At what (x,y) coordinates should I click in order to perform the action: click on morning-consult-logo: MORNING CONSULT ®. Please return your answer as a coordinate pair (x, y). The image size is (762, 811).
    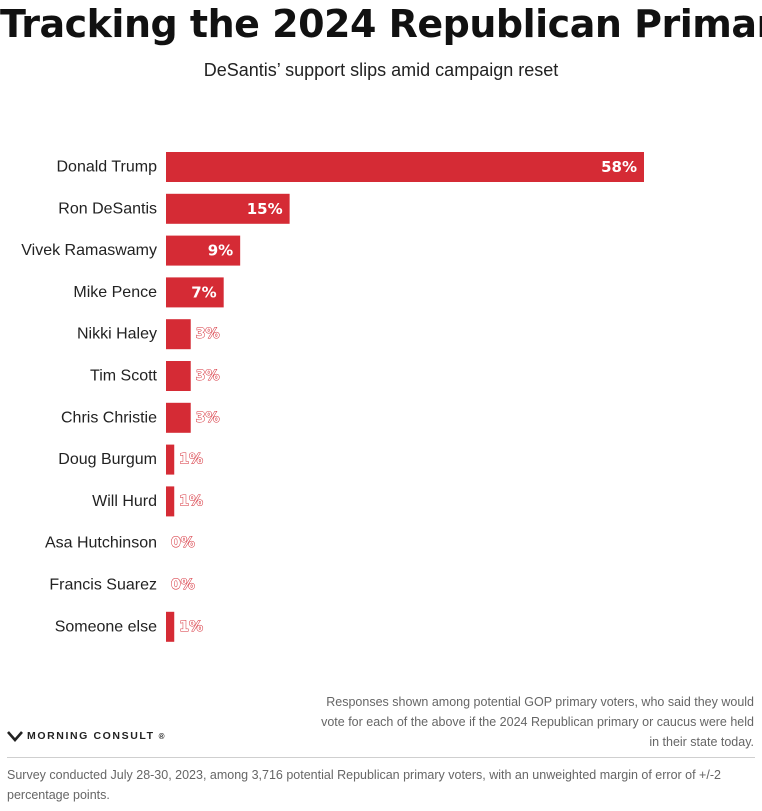
    Looking at the image, I should click on (86, 736).